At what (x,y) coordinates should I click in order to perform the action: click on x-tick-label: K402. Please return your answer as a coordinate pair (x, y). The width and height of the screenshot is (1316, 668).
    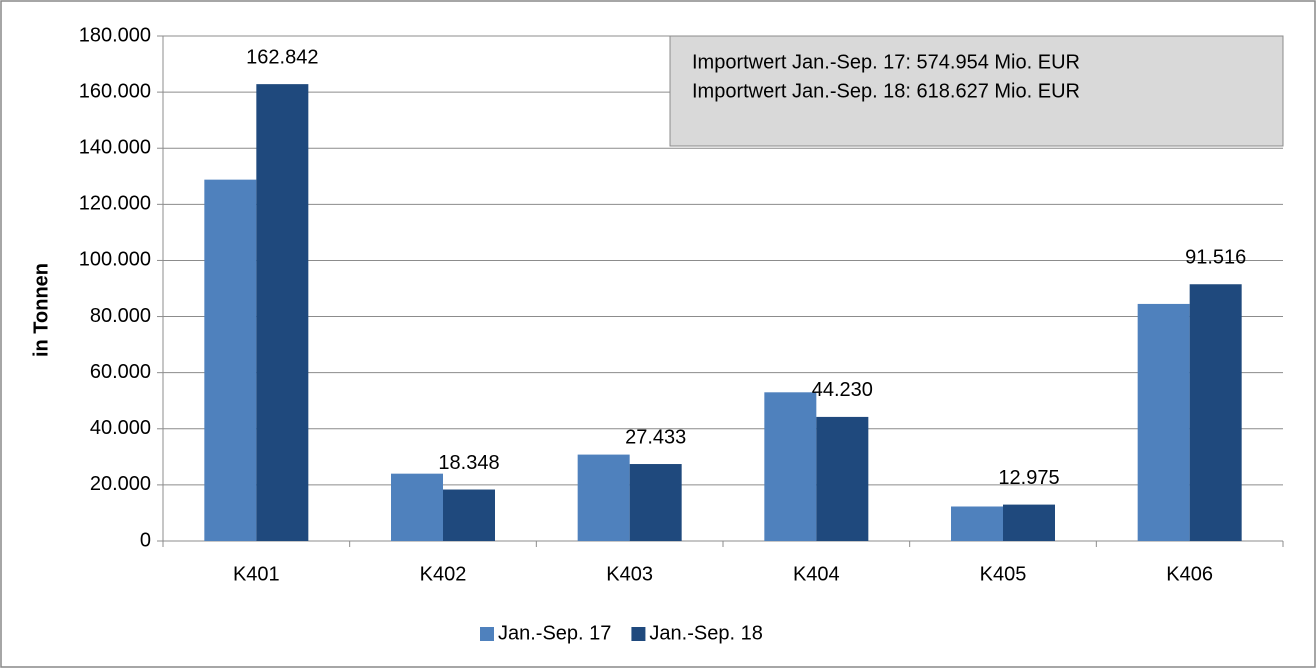
    Looking at the image, I should click on (443, 574).